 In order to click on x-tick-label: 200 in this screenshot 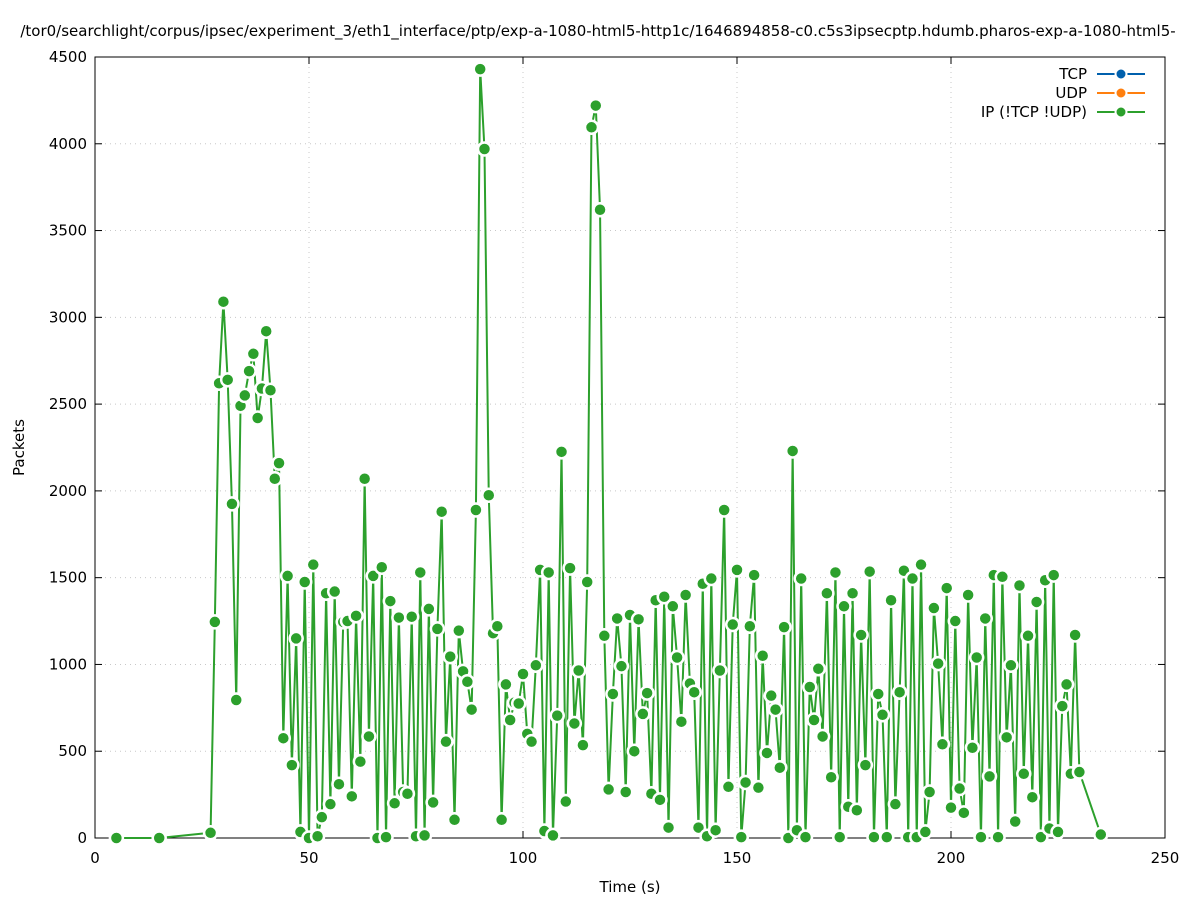, I will do `click(951, 858)`.